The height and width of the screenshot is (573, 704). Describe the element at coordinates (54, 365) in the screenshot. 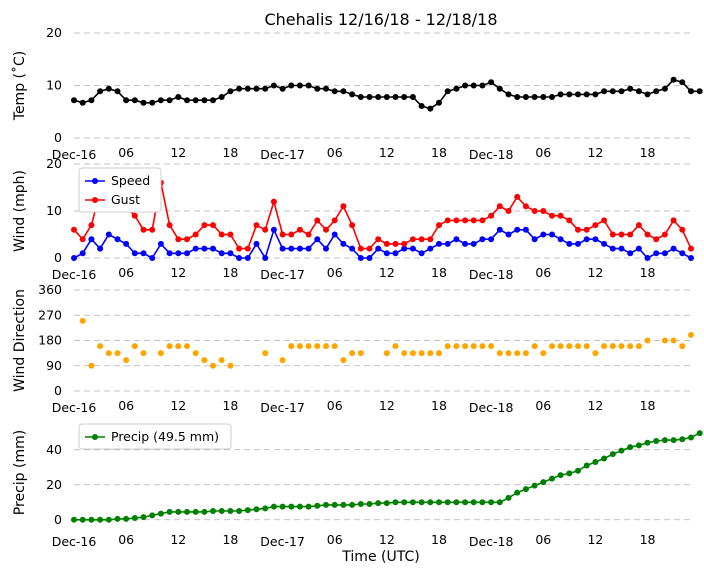

I see `dir-y-tick-label: 90` at that location.